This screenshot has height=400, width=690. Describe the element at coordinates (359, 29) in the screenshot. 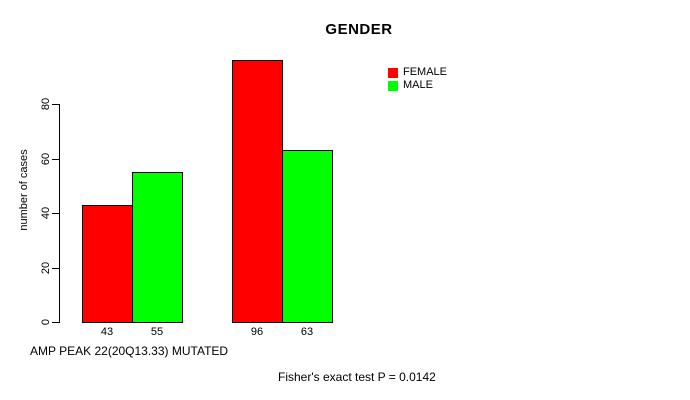

I see `chart-title: GENDER` at that location.